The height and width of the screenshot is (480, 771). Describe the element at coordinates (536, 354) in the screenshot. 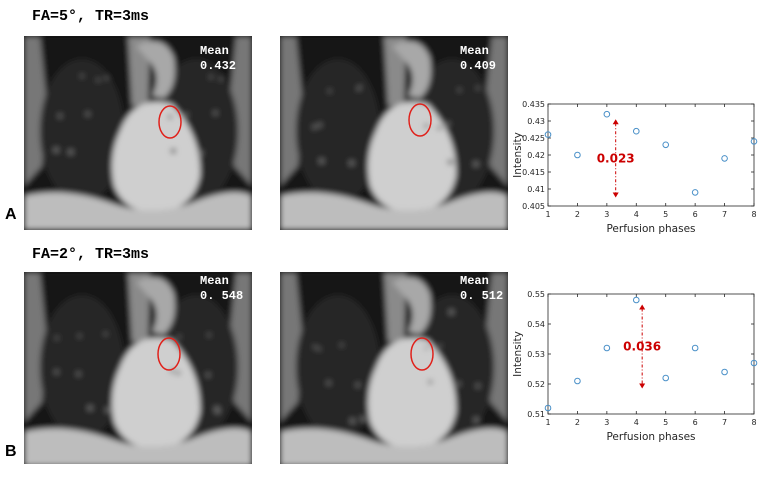

I see `y-tick-label: 0.53` at that location.